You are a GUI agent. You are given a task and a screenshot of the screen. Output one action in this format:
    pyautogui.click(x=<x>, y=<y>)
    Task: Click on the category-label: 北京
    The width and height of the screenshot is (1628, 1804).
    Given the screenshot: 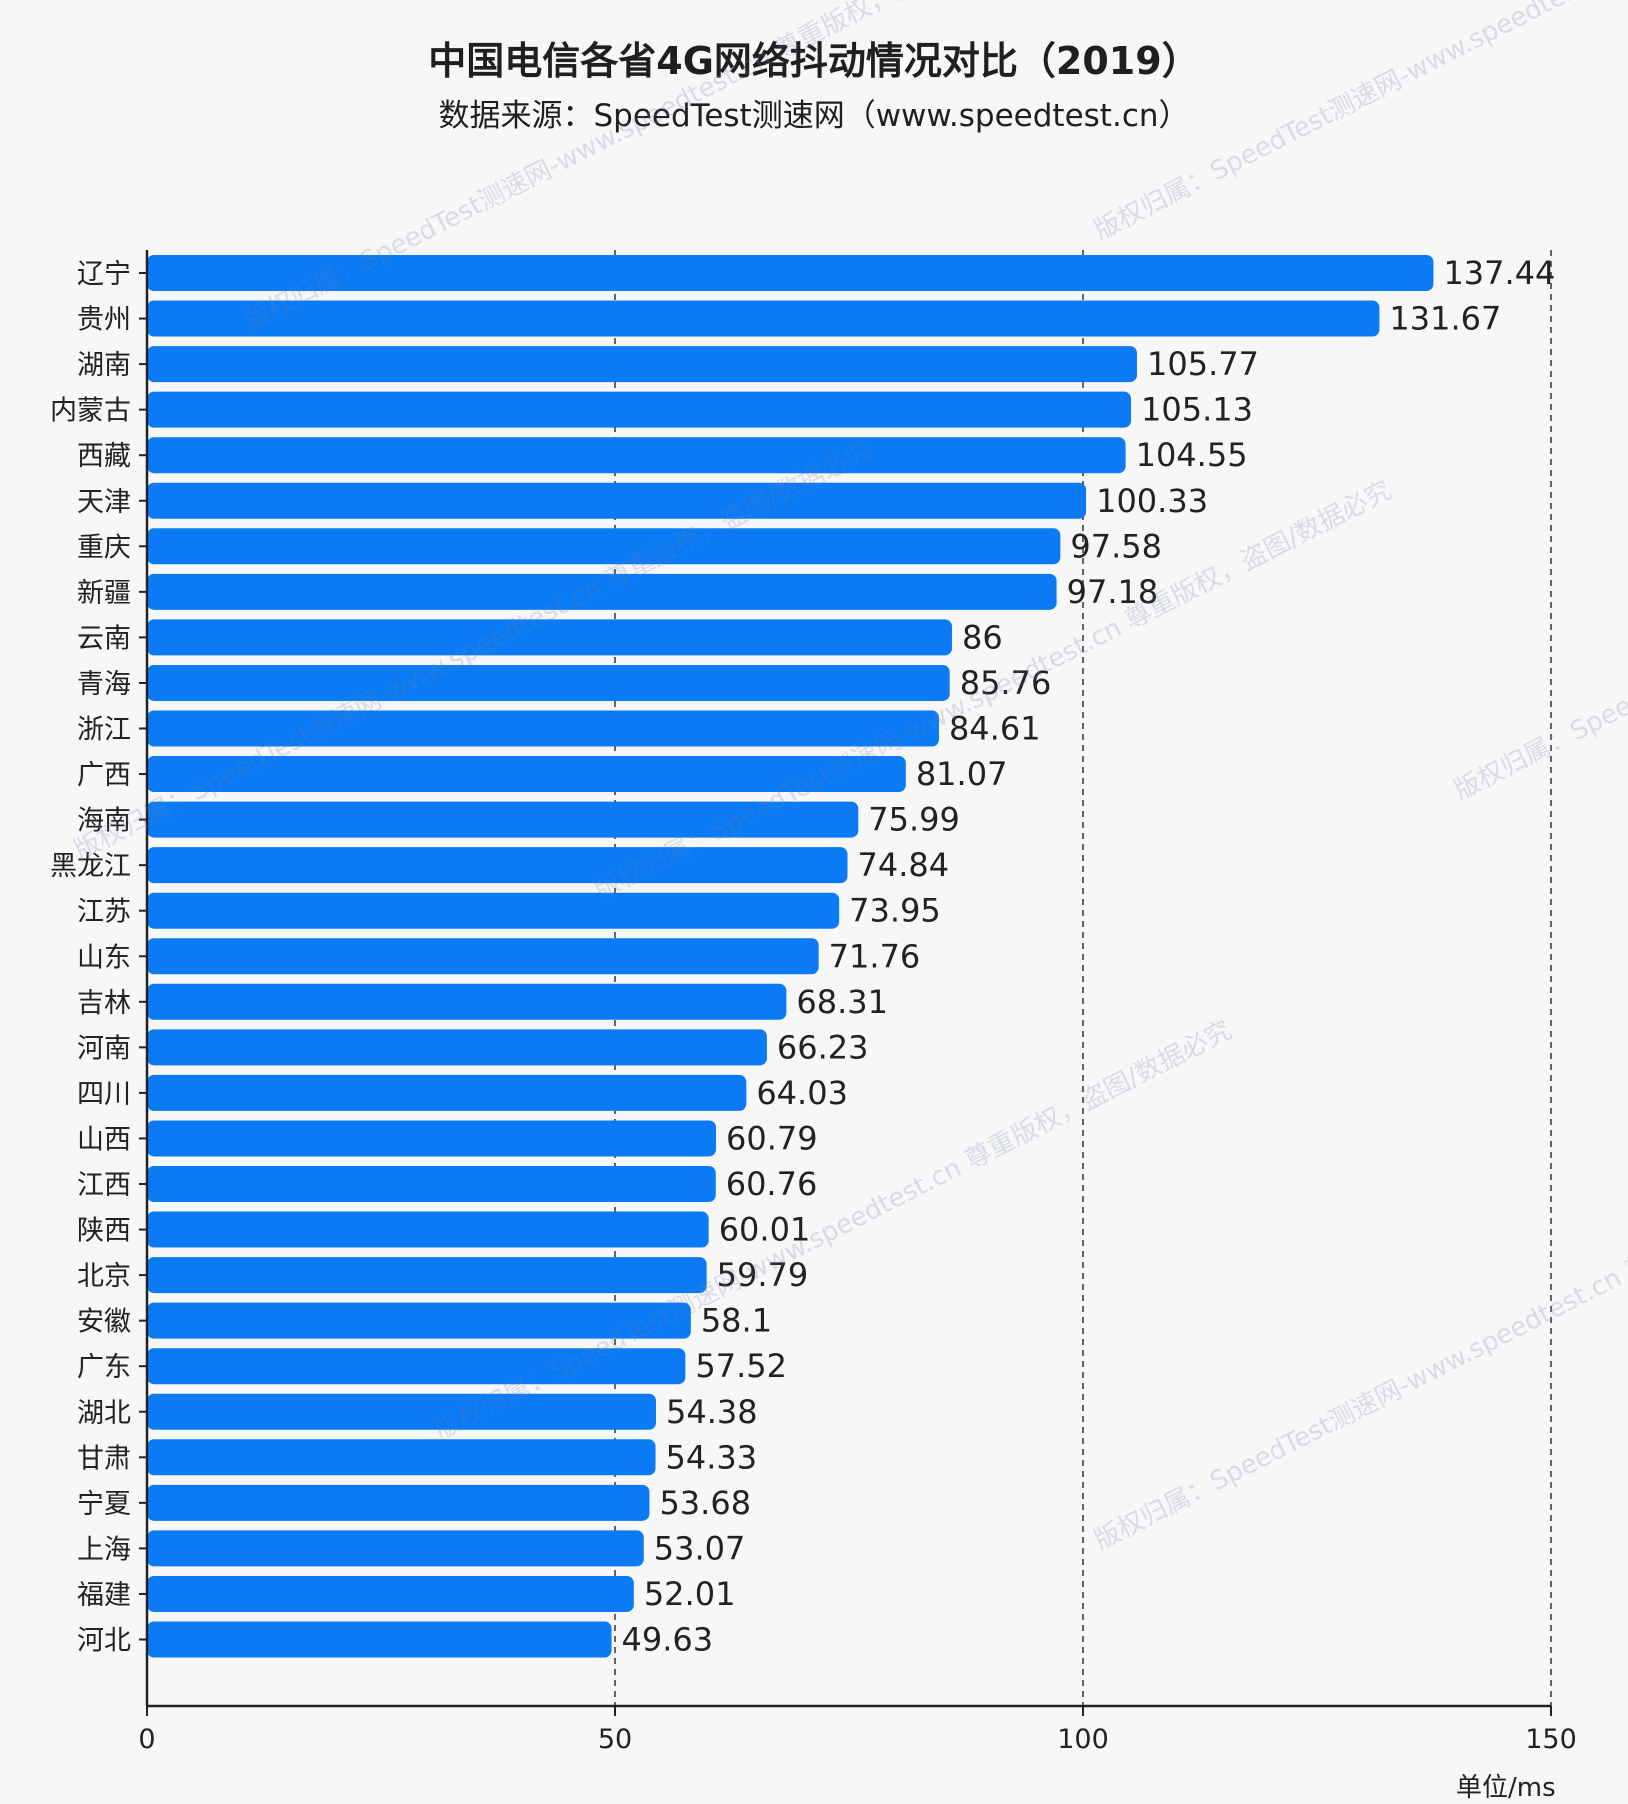 What is the action you would take?
    pyautogui.click(x=104, y=1276)
    